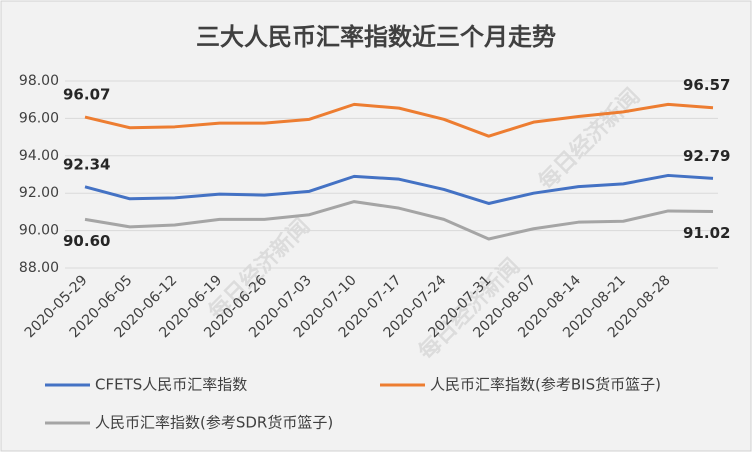 Image resolution: width=752 pixels, height=452 pixels. Describe the element at coordinates (39, 156) in the screenshot. I see `y-tick-label: 94.00` at that location.